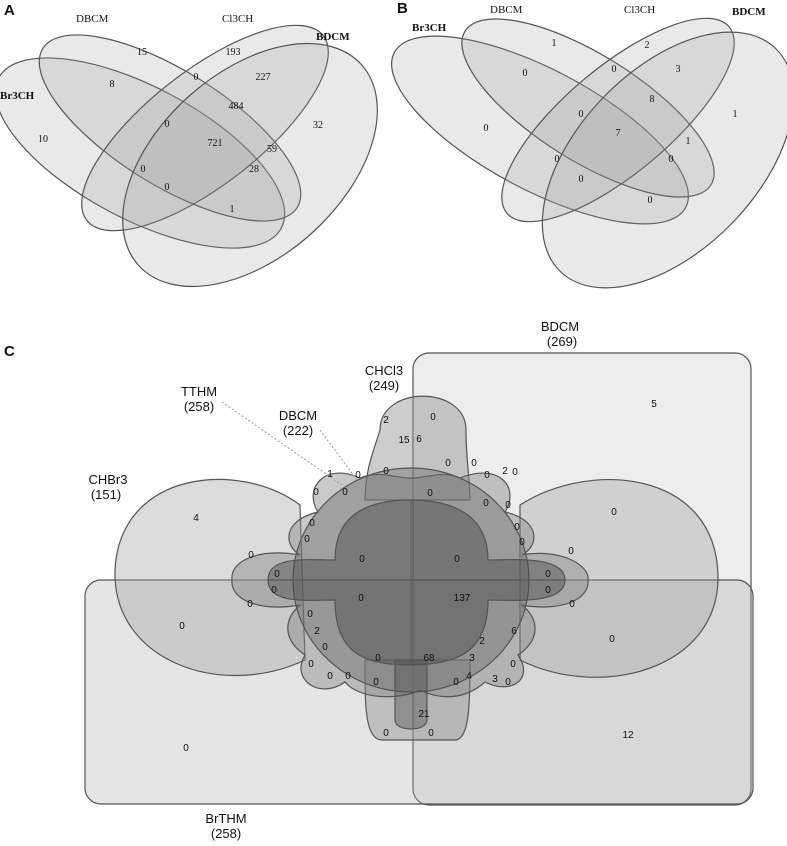 This screenshot has width=787, height=846. I want to click on set-label-chbr3: CHBr3, so click(107, 479).